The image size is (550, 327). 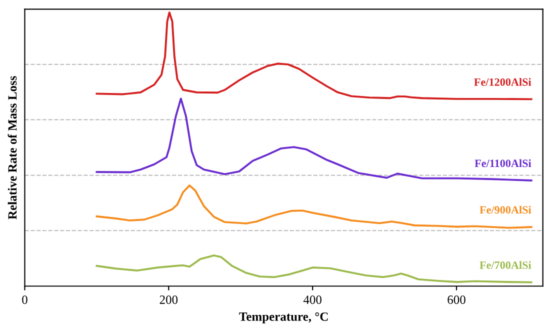 What do you see at coordinates (457, 300) in the screenshot?
I see `x-tick-label: 600` at bounding box center [457, 300].